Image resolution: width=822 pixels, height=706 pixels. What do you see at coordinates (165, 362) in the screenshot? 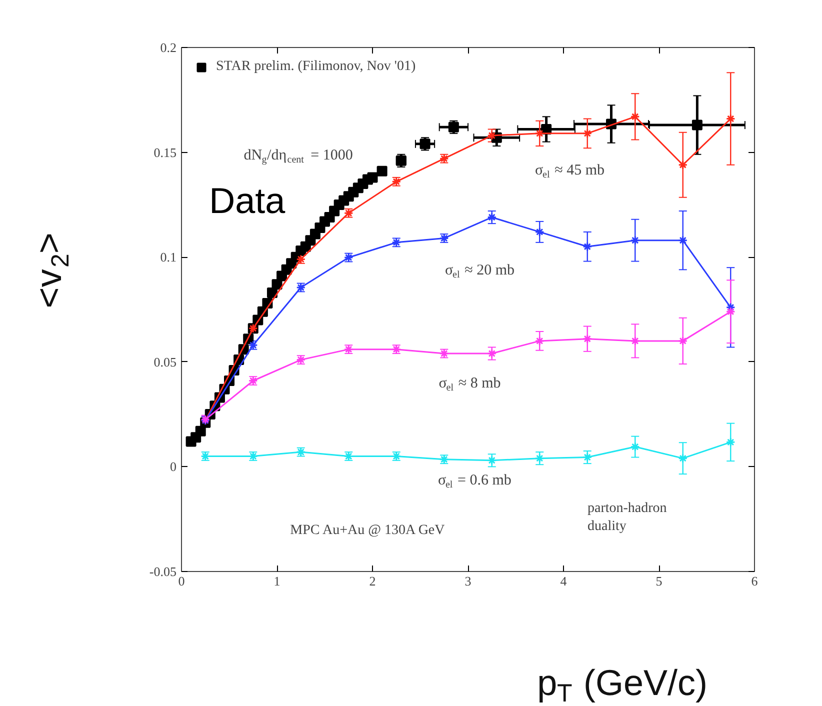
I see `y-tick-label: 0.05` at bounding box center [165, 362].